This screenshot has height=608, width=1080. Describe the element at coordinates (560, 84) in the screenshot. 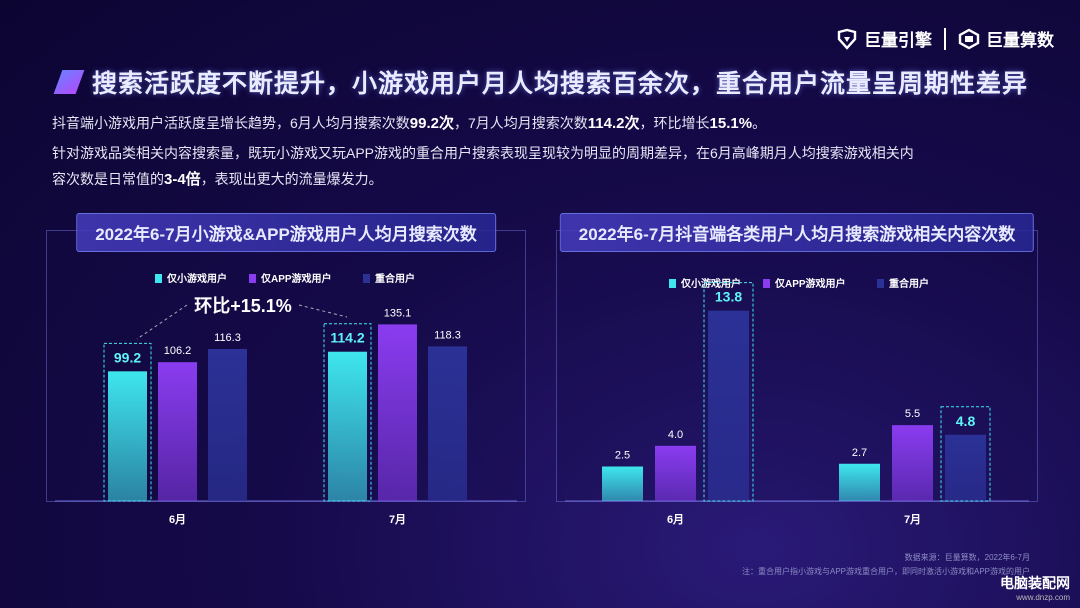

I see `page-title: 搜索活跃度不断提升，小游戏用户月人均搜索百余次，重合用户流量呈周期性差异` at that location.